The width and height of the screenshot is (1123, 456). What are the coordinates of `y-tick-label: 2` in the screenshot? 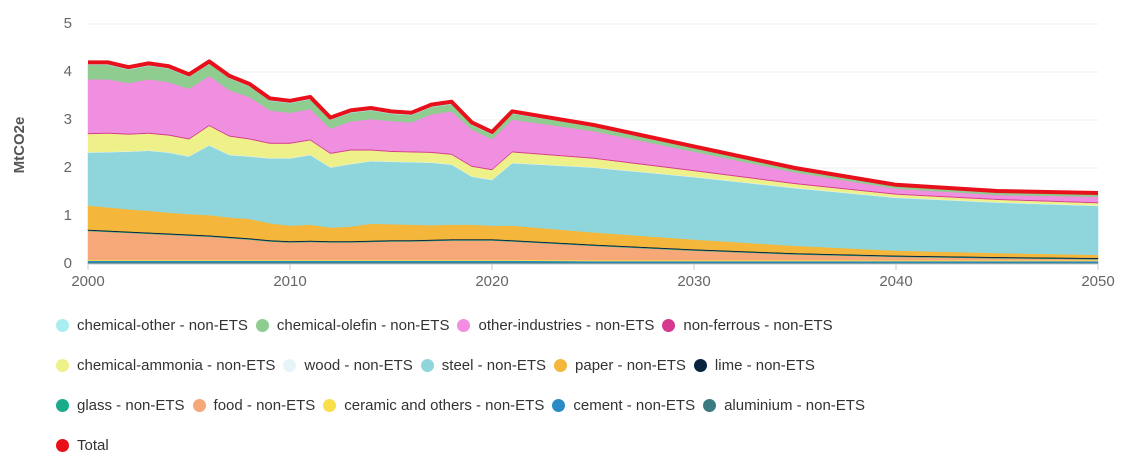 It's located at (68, 167).